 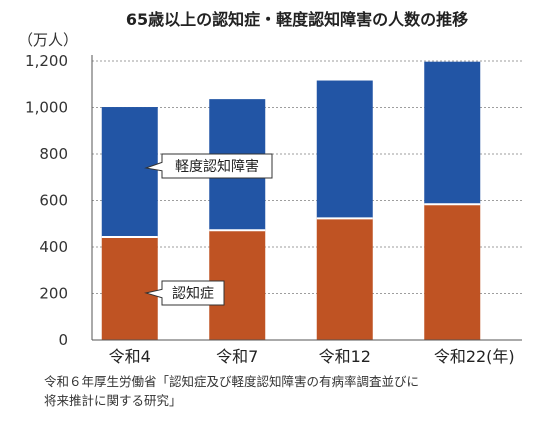 What do you see at coordinates (237, 356) in the screenshot?
I see `x-tick-label: 令和7` at bounding box center [237, 356].